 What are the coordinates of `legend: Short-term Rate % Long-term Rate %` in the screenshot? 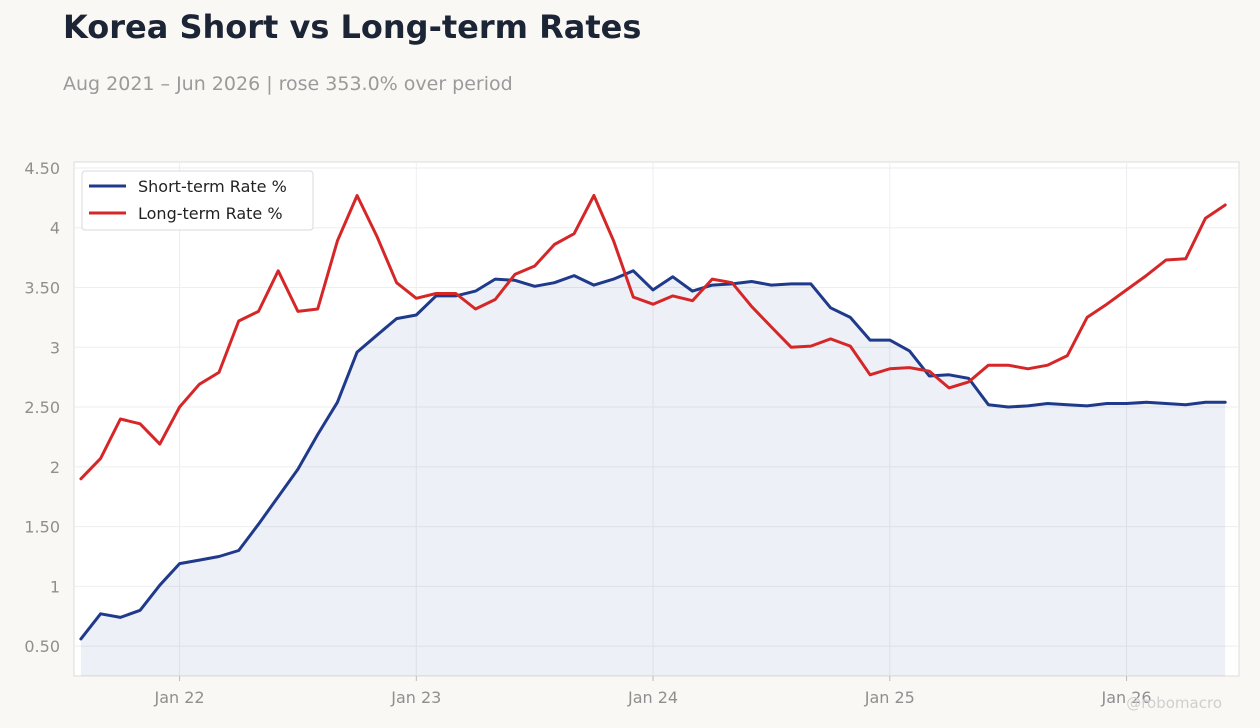 It's located at (197, 200).